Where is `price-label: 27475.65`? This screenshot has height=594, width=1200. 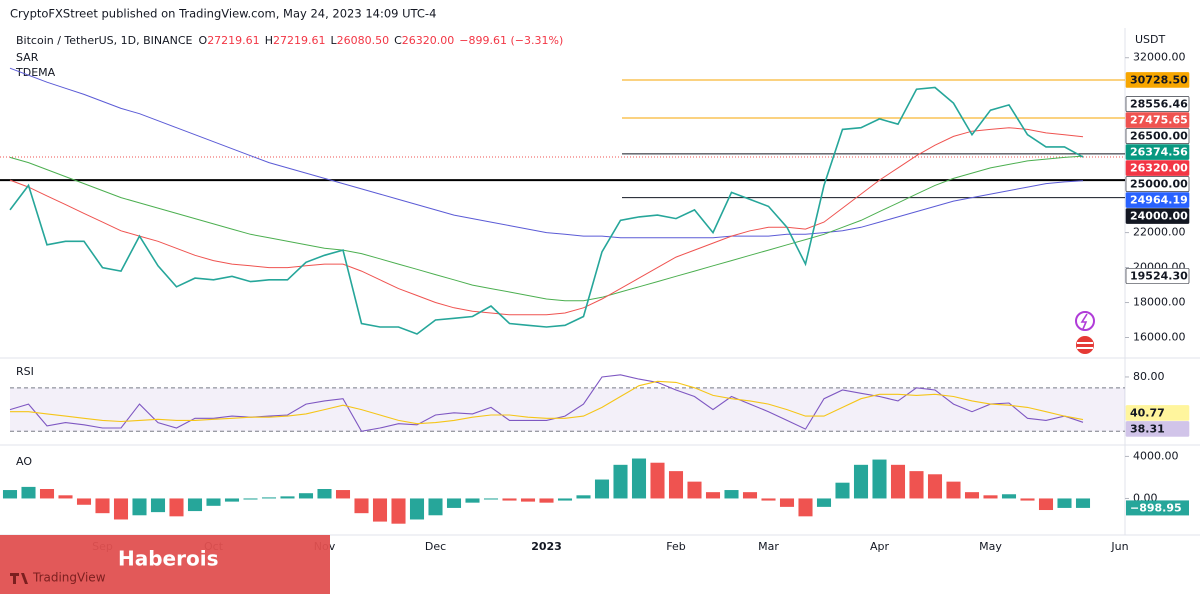 price-label: 27475.65 is located at coordinates (1159, 120).